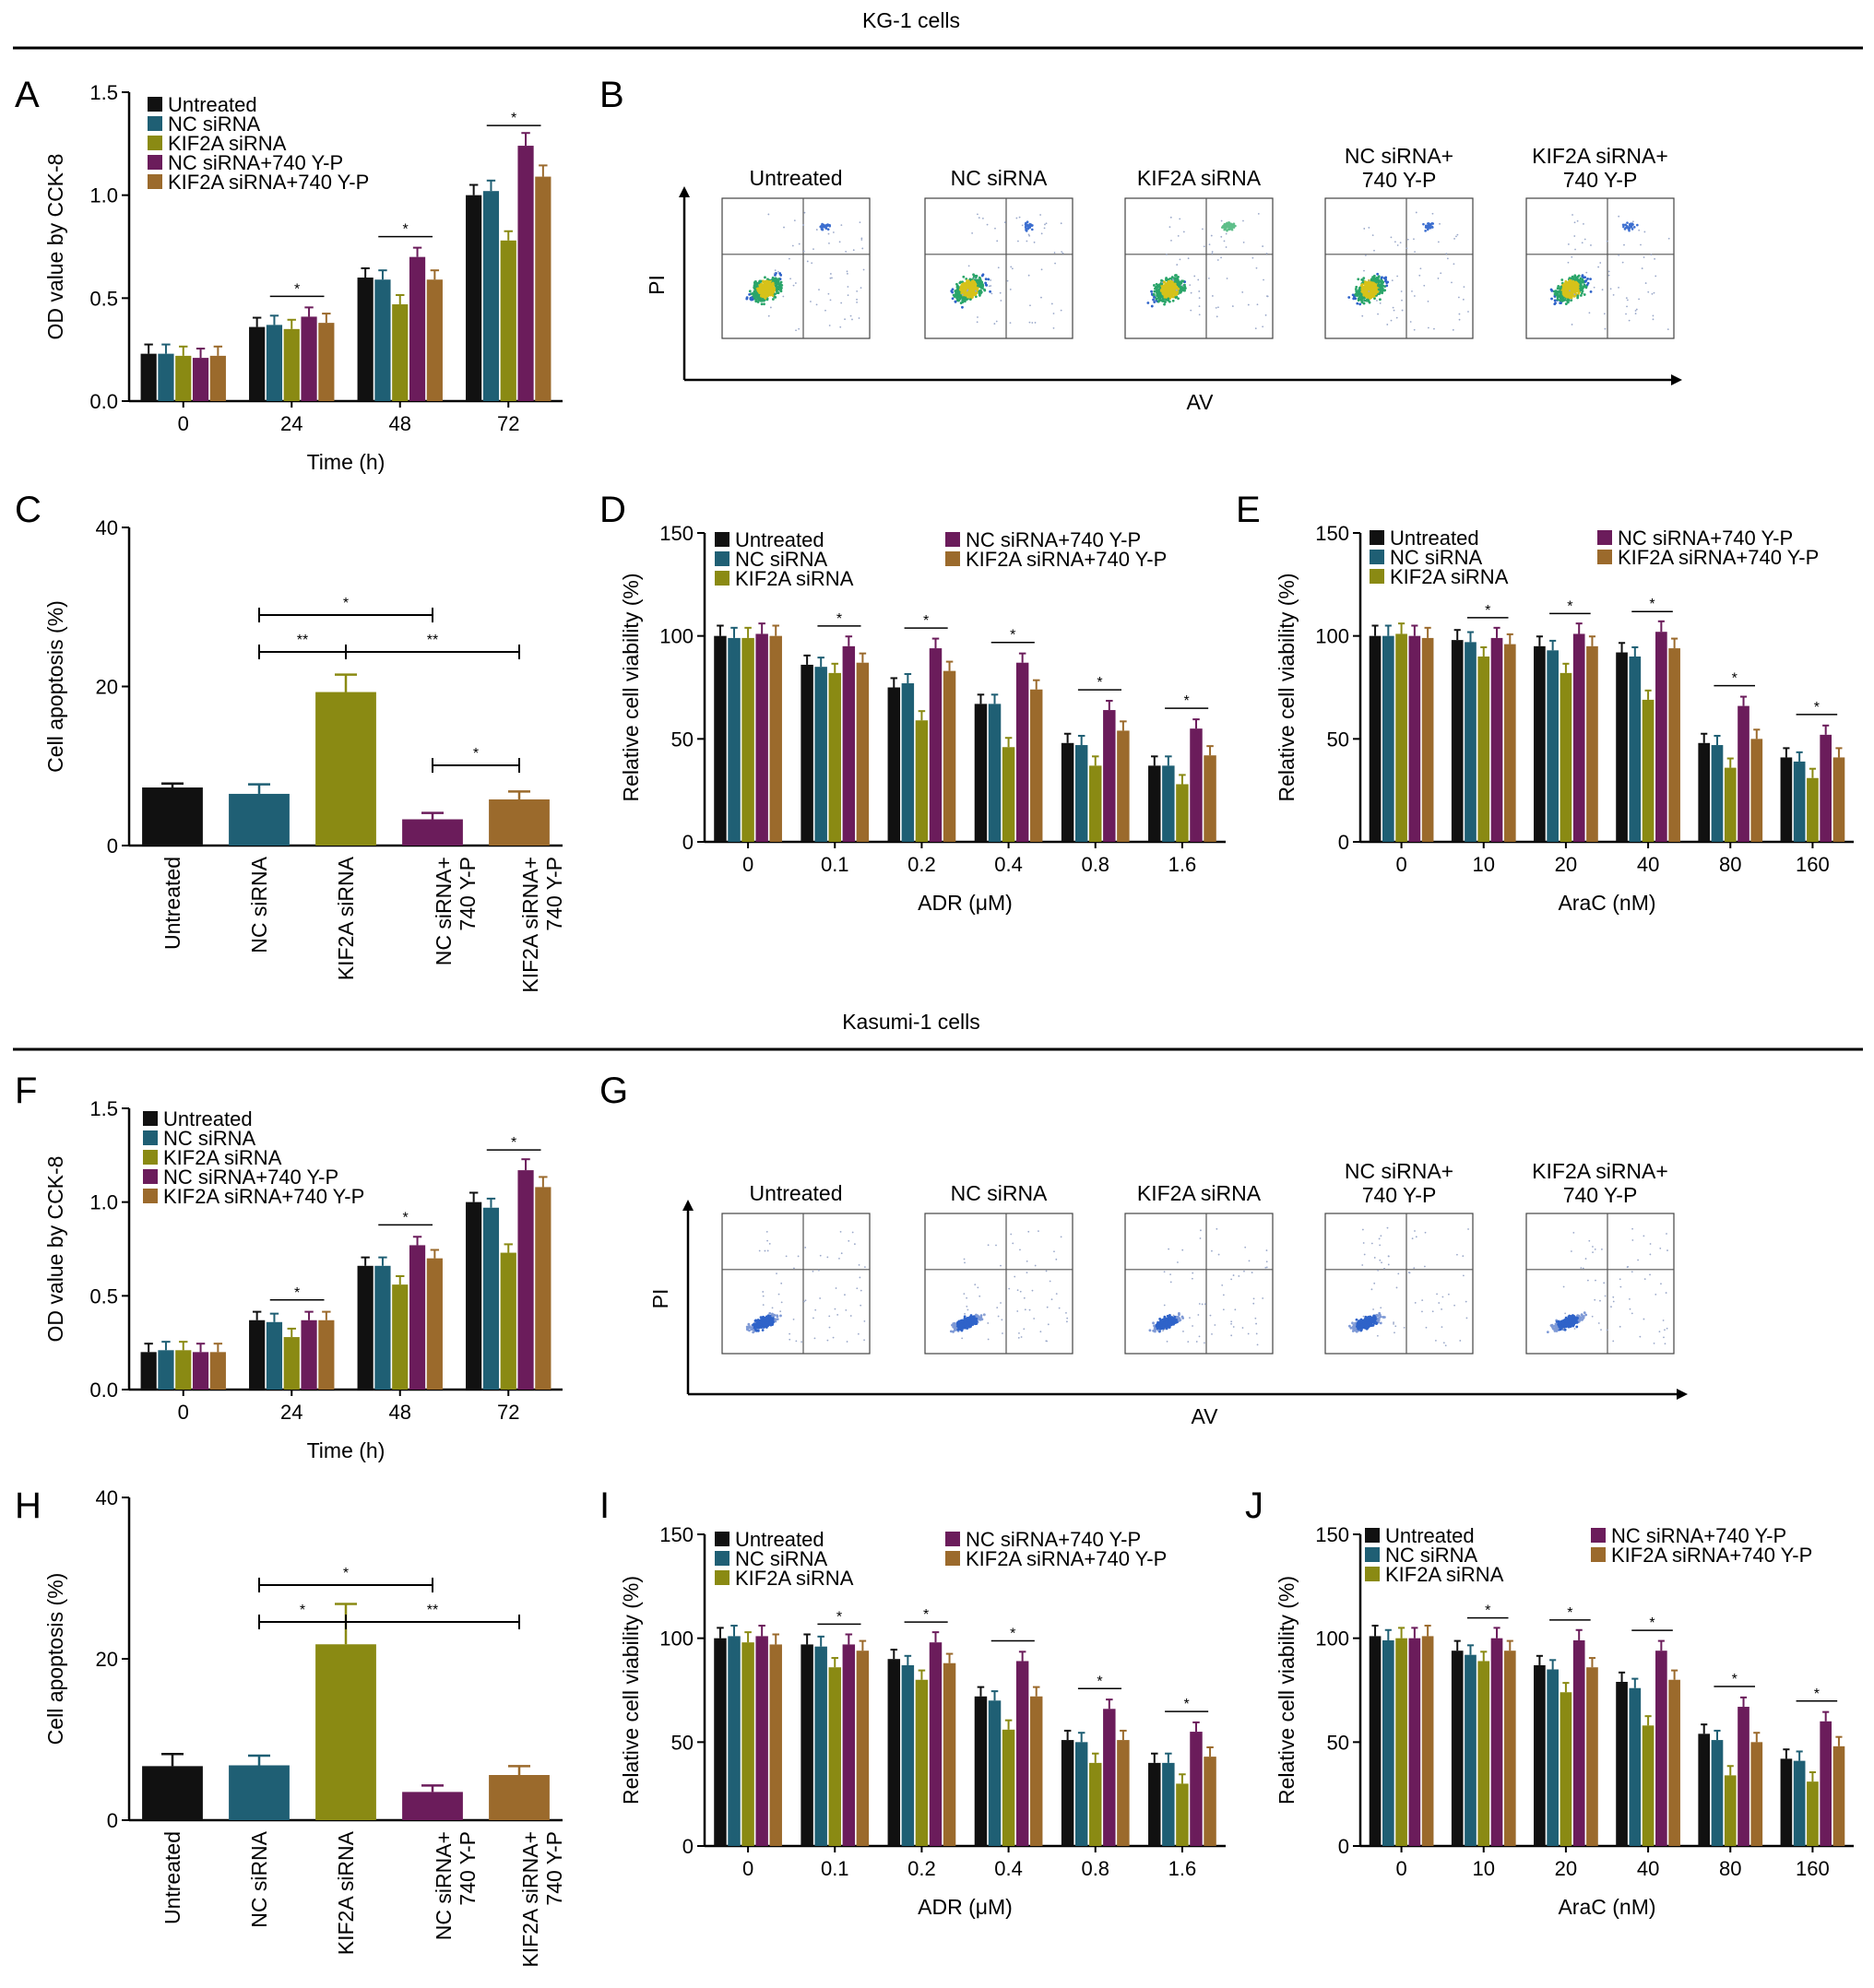  Describe the element at coordinates (107, 688) in the screenshot. I see `y-tick-label: 20` at that location.